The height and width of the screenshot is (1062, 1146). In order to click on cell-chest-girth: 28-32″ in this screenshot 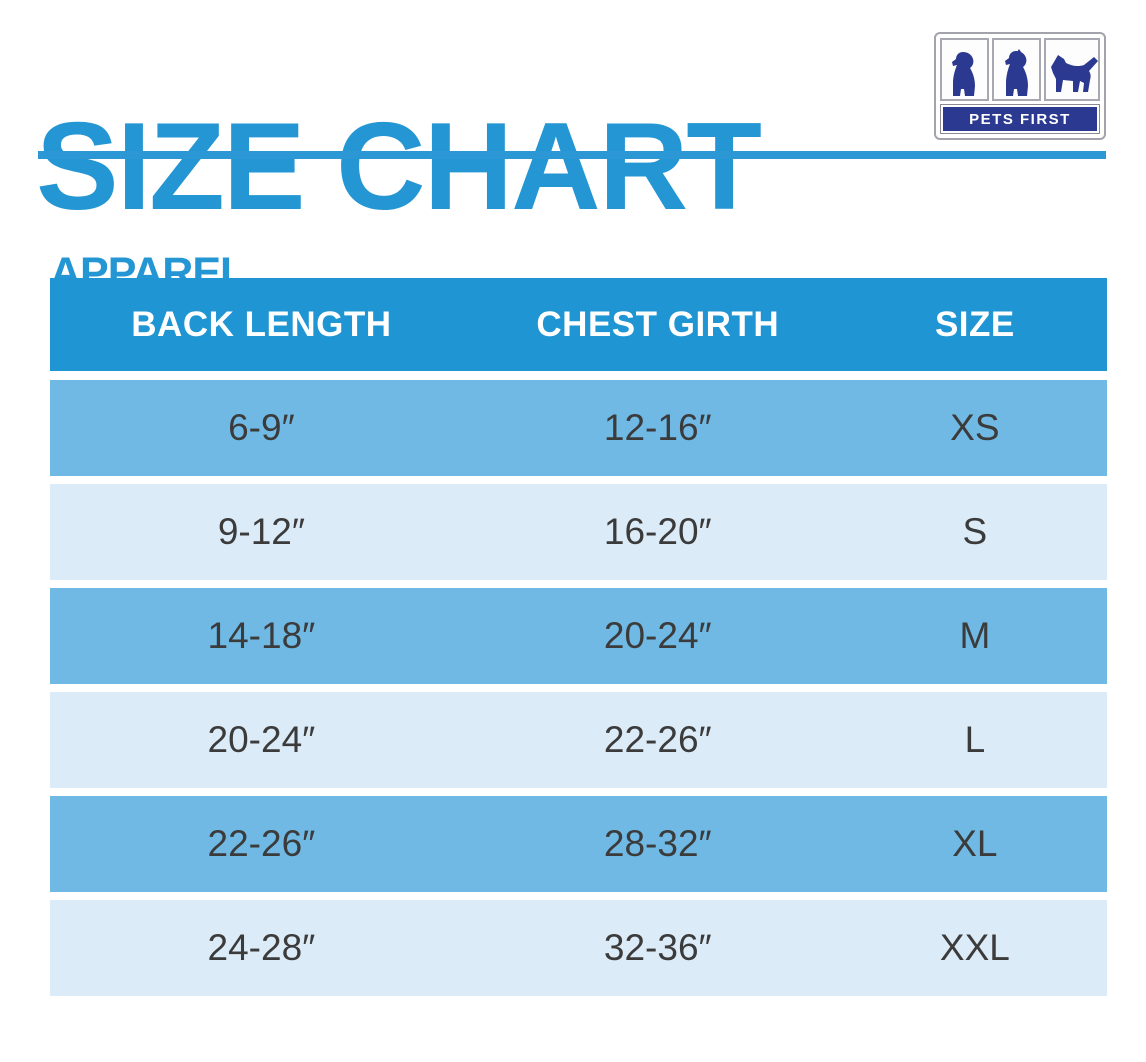, I will do `click(657, 843)`.